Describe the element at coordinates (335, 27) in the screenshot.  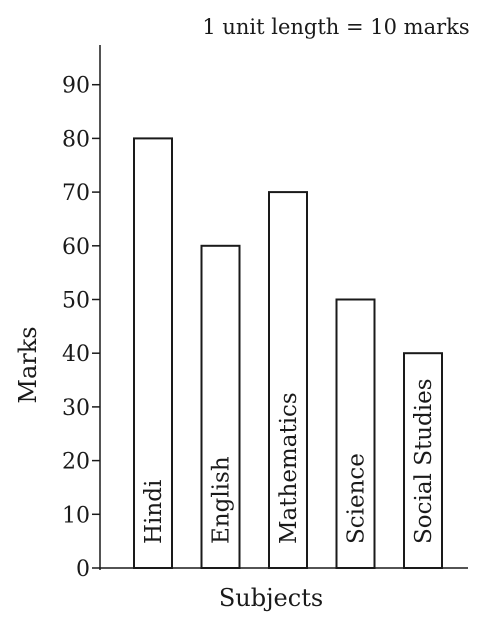
I see `scale-note: 1 unit length = 10 marks` at that location.